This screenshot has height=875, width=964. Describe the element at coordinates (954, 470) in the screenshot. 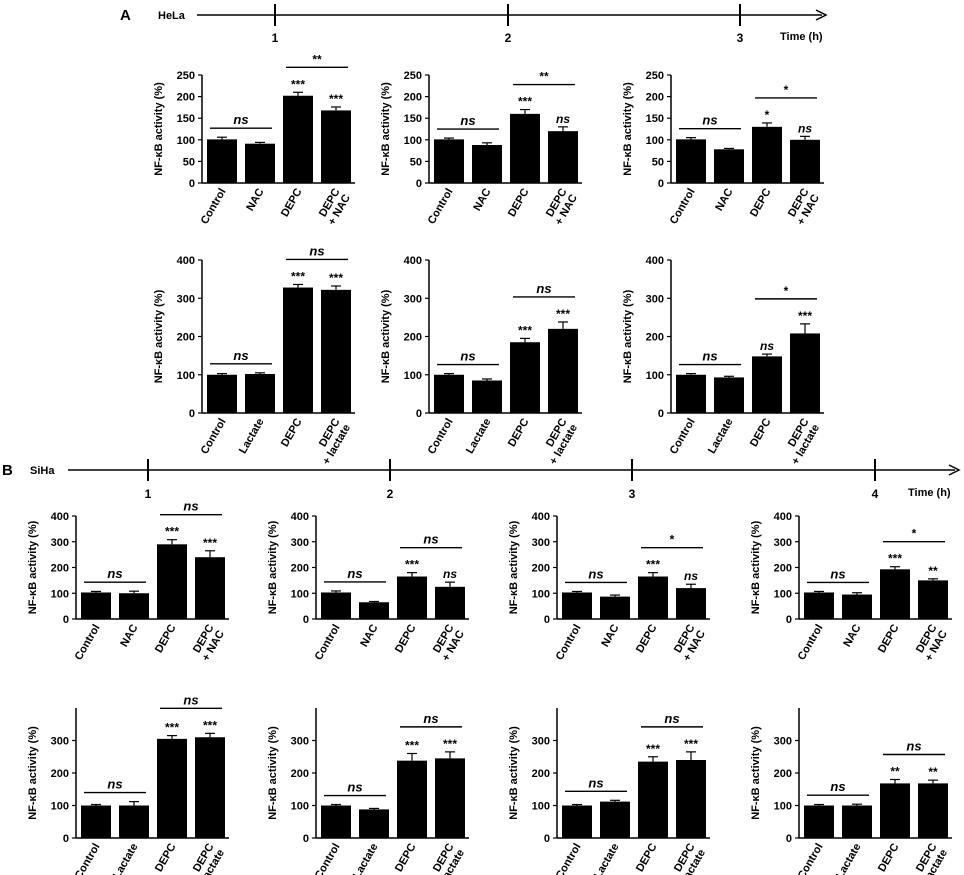

I see `timeline-arrowhead-b` at that location.